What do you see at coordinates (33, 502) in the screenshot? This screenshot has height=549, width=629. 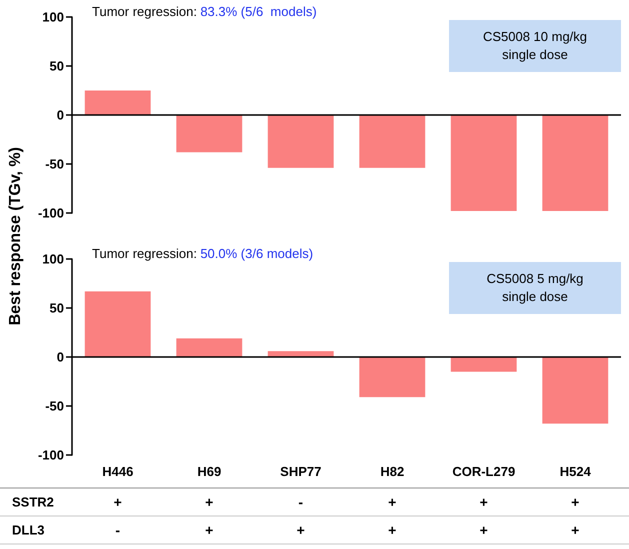 I see `text: SSTR2` at bounding box center [33, 502].